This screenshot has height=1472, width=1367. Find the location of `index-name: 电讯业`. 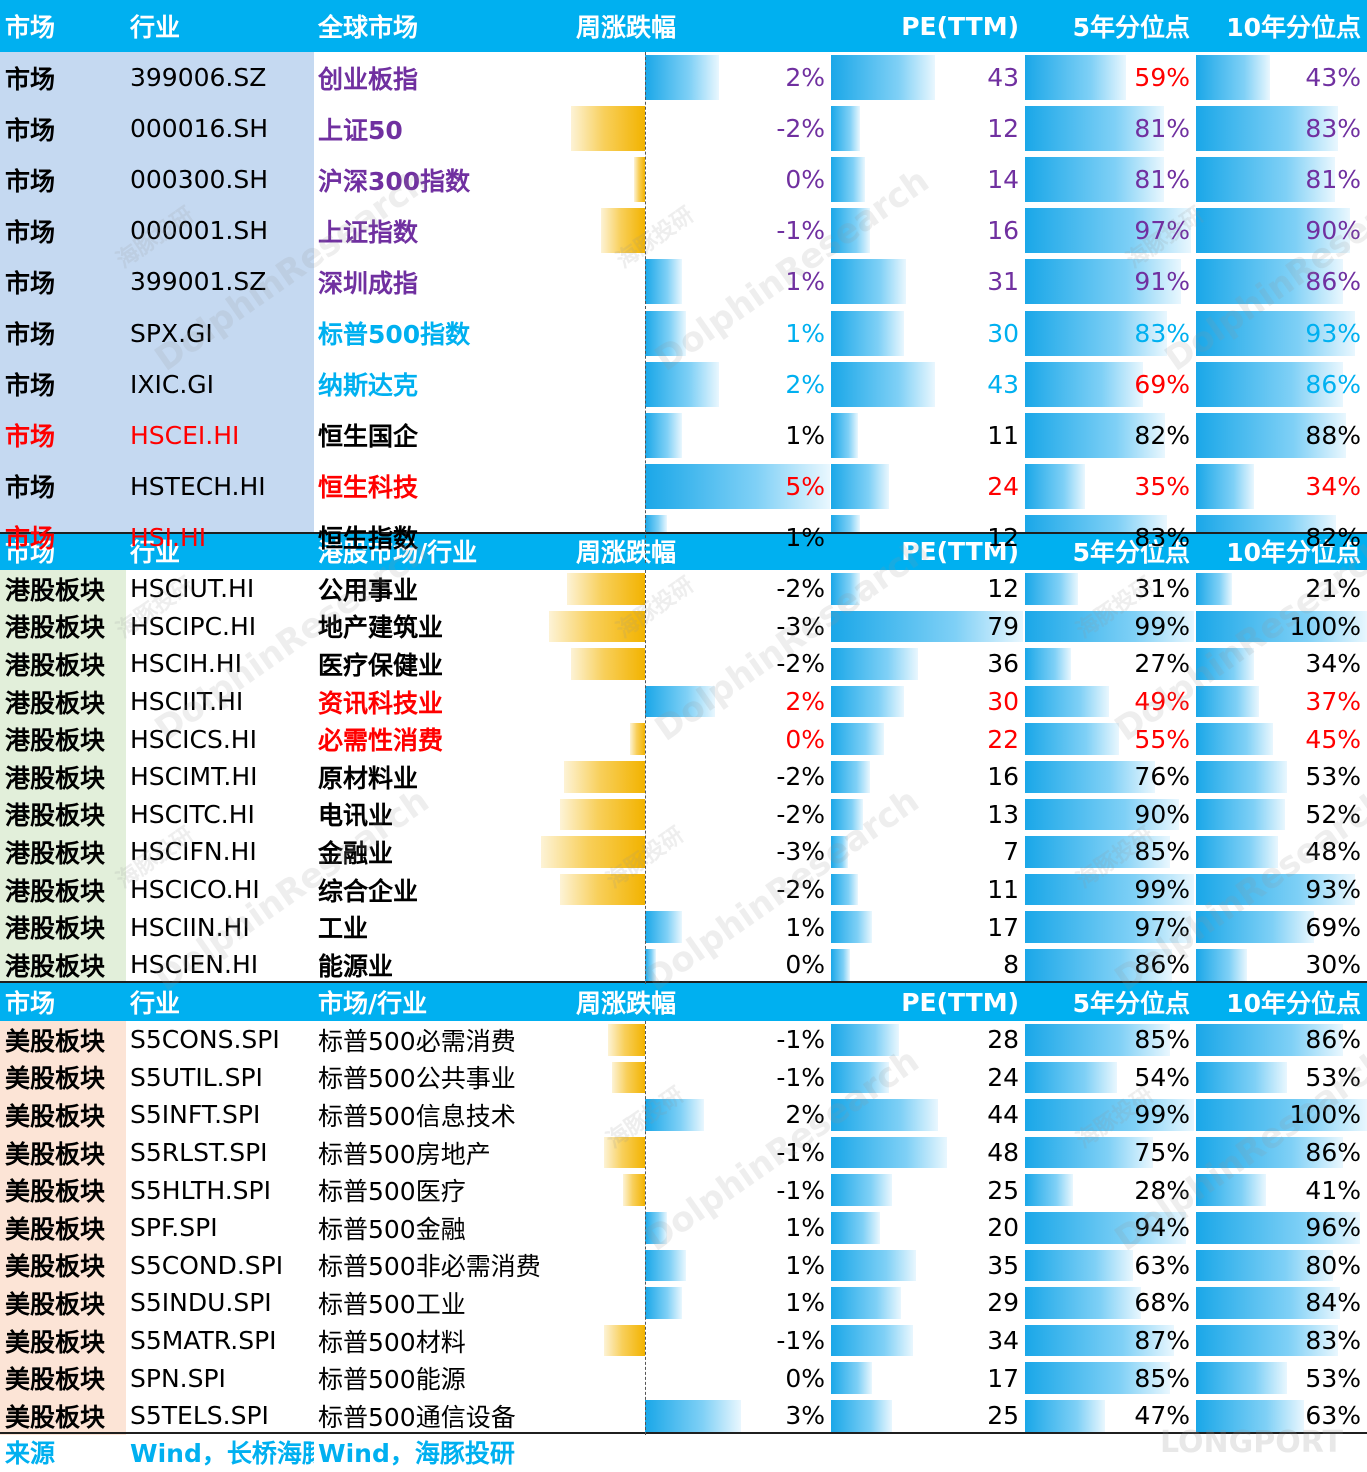

index-name: 电讯业 is located at coordinates (443, 815).